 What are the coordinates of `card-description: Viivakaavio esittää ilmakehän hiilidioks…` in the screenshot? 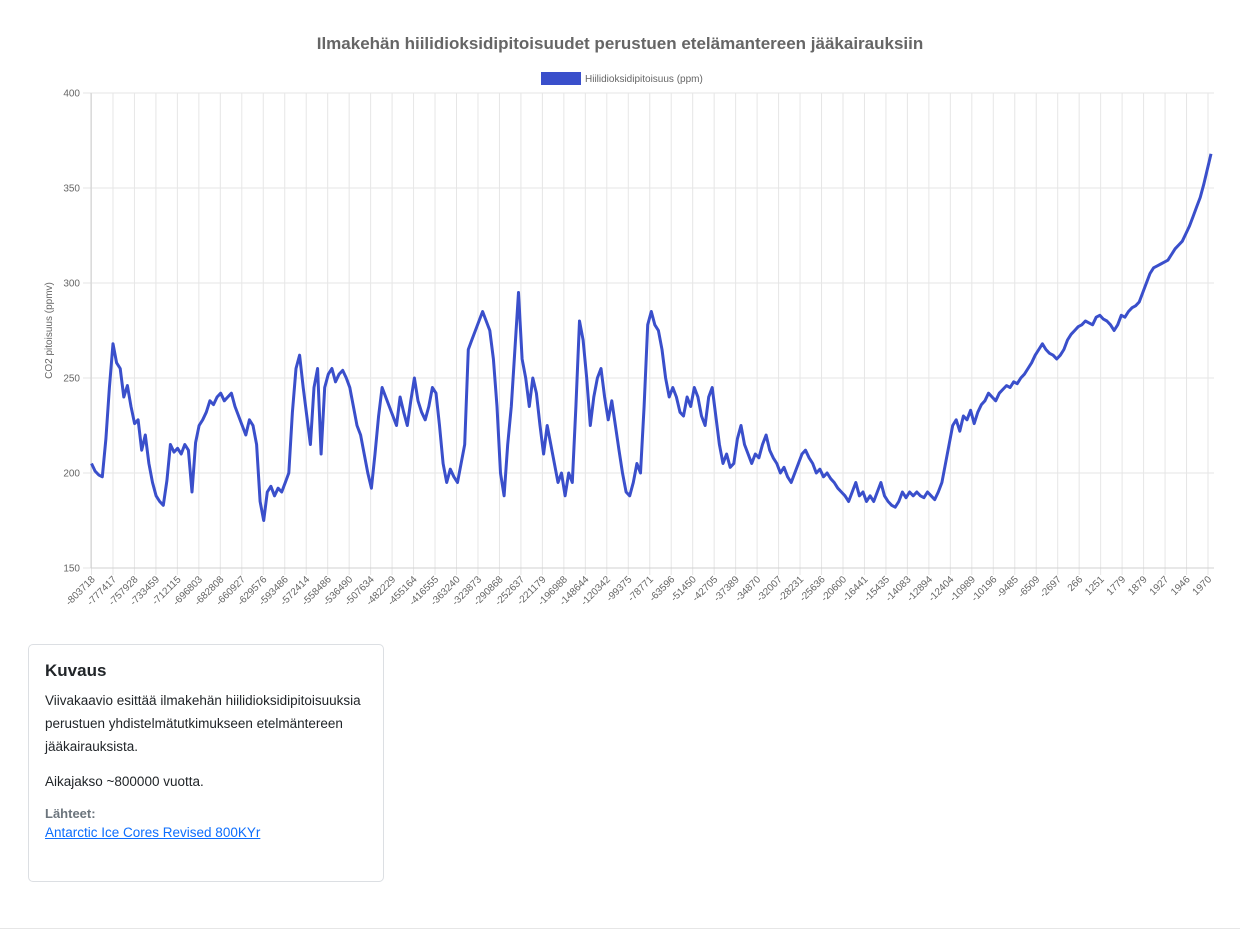 It's located at (203, 723).